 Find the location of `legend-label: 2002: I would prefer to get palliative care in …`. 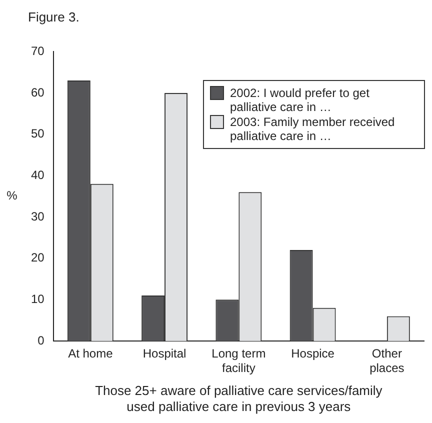

legend-label: 2002: I would prefer to get palliative care in … is located at coordinates (300, 100).